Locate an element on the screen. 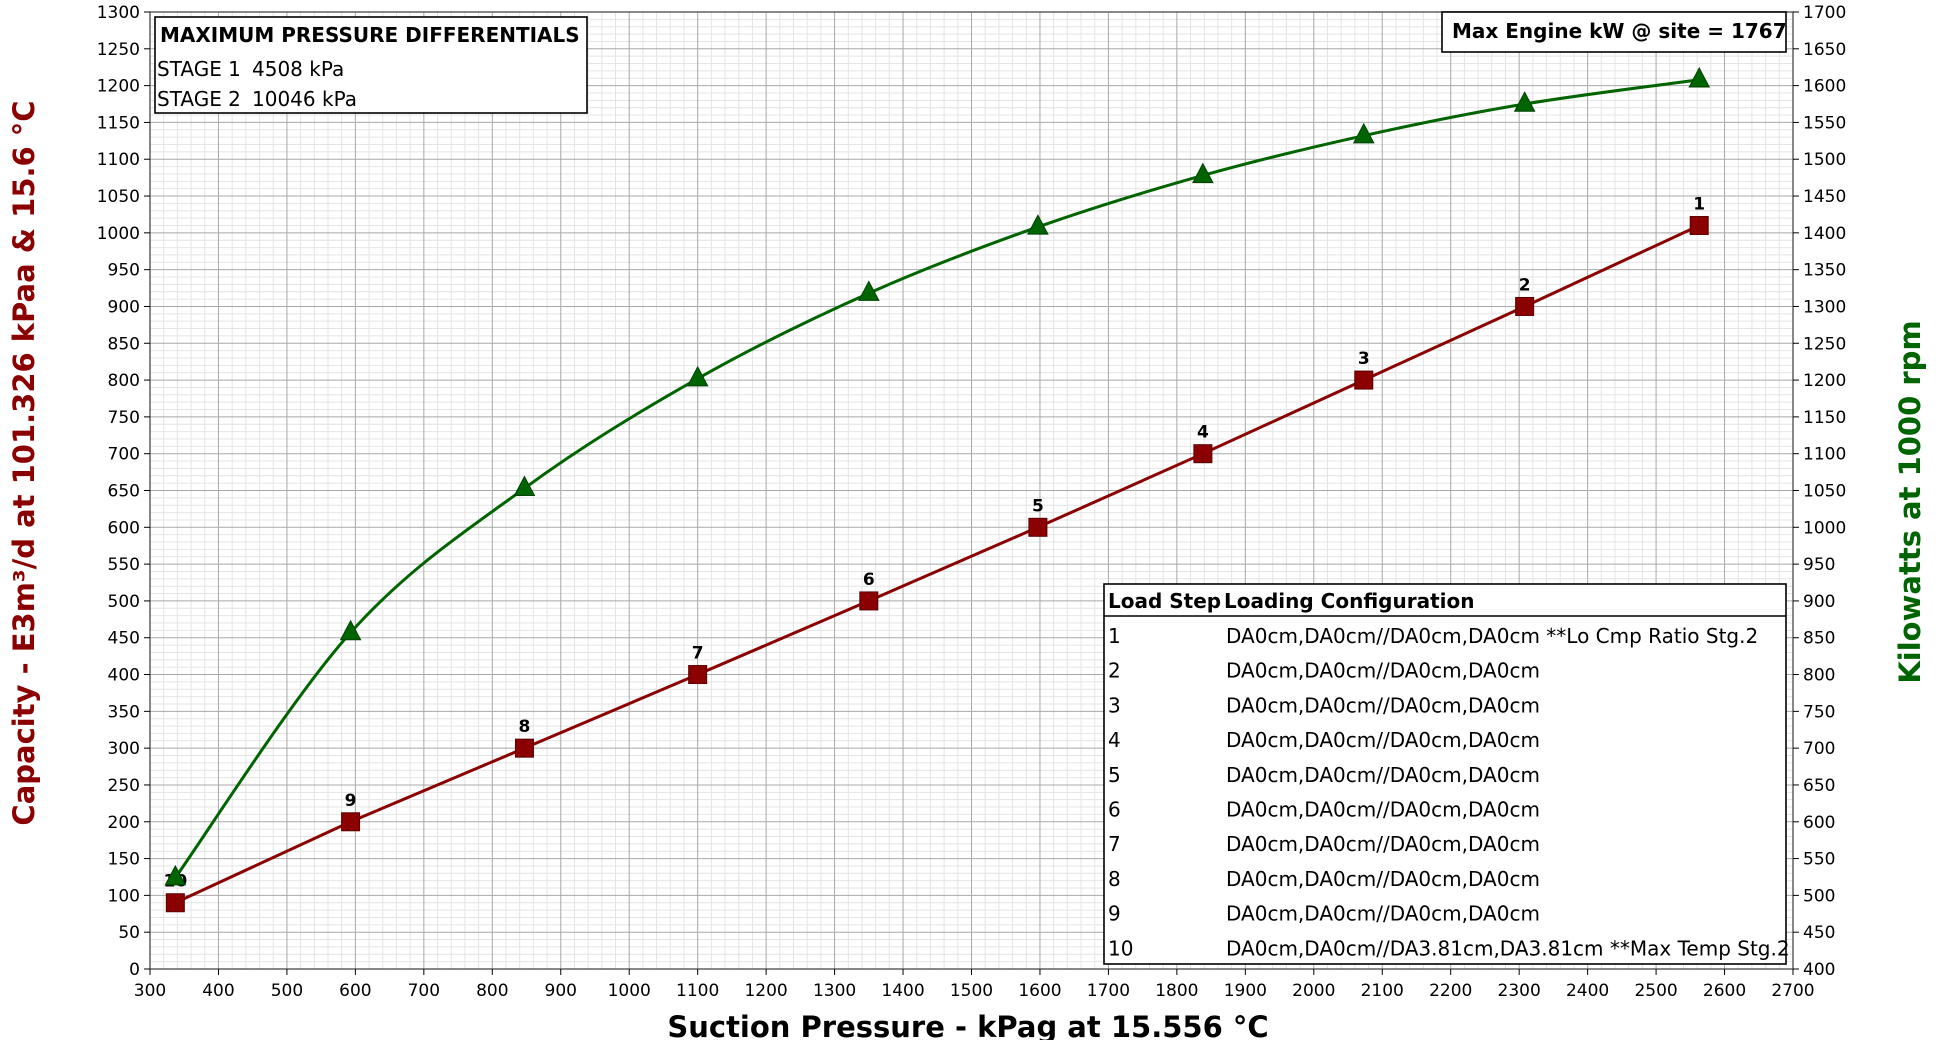  x-tick-label: 2300 is located at coordinates (1519, 991).